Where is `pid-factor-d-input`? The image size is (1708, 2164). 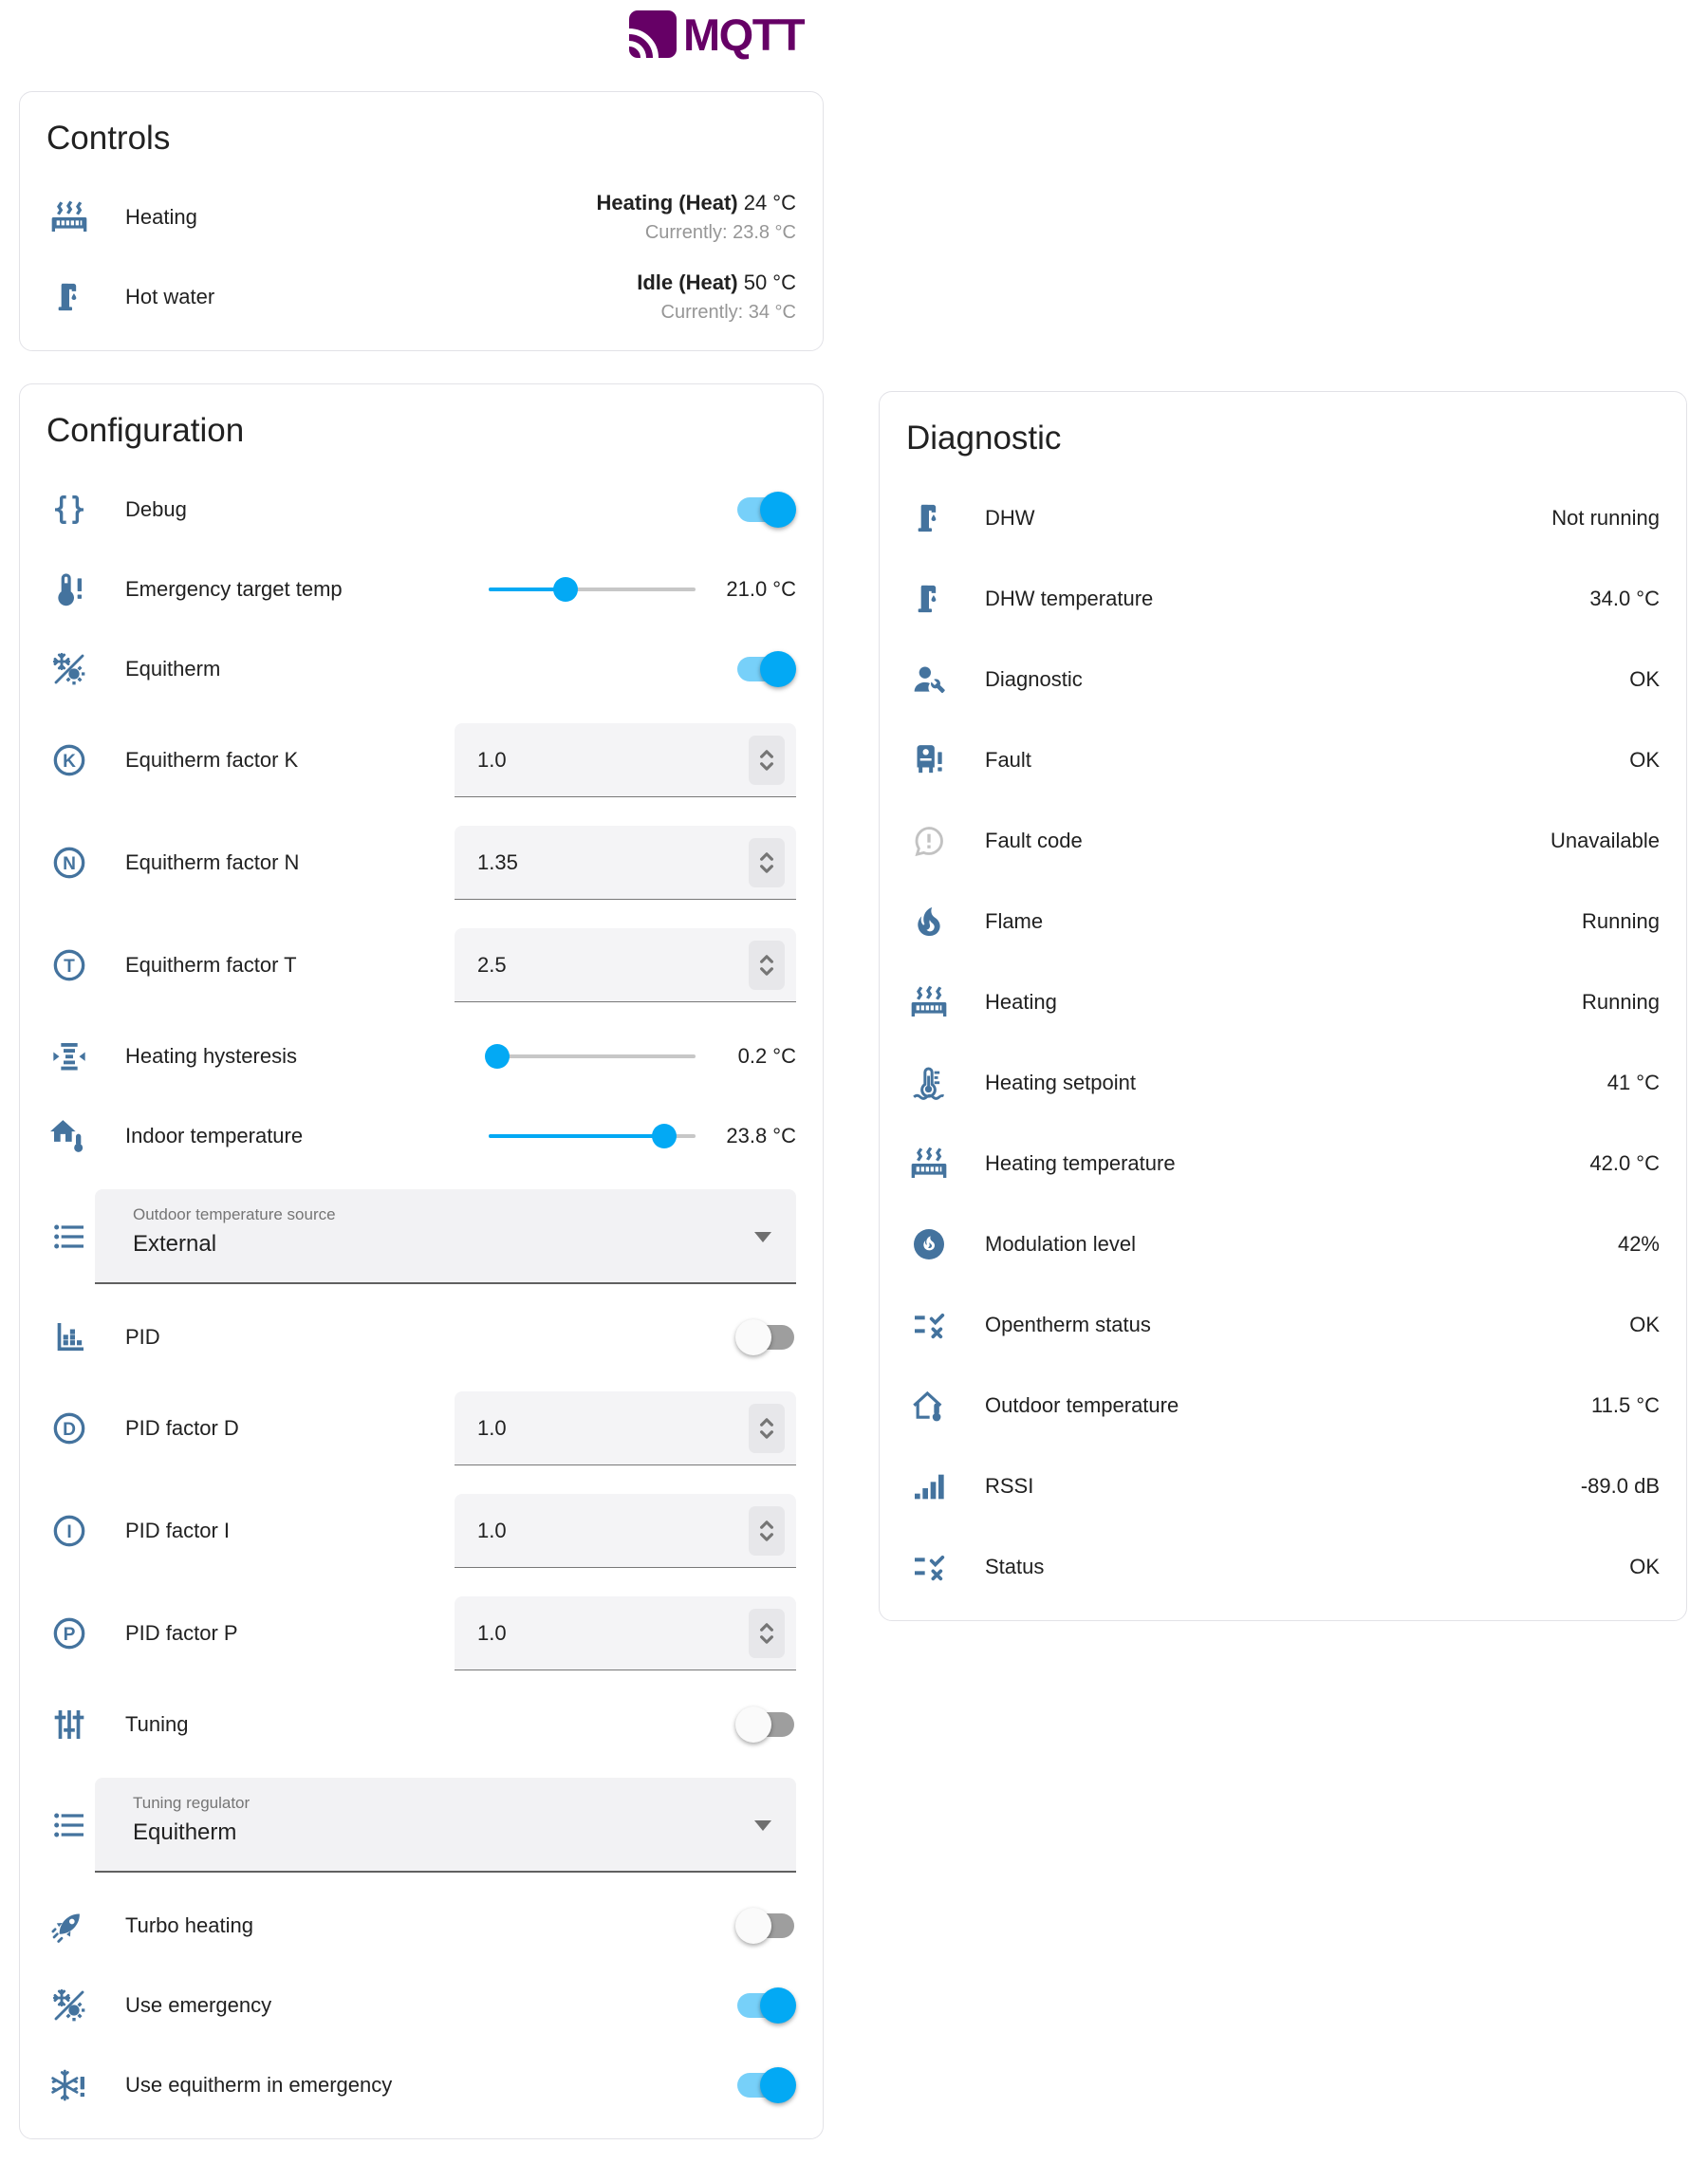
pid-factor-d-input is located at coordinates (612, 1428).